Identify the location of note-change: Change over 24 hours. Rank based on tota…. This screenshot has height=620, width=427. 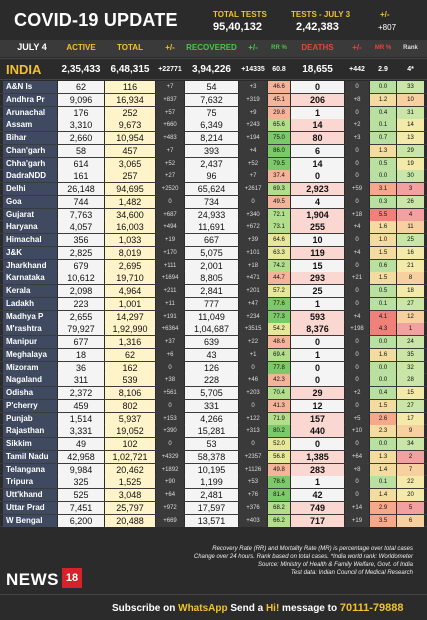
(303, 557).